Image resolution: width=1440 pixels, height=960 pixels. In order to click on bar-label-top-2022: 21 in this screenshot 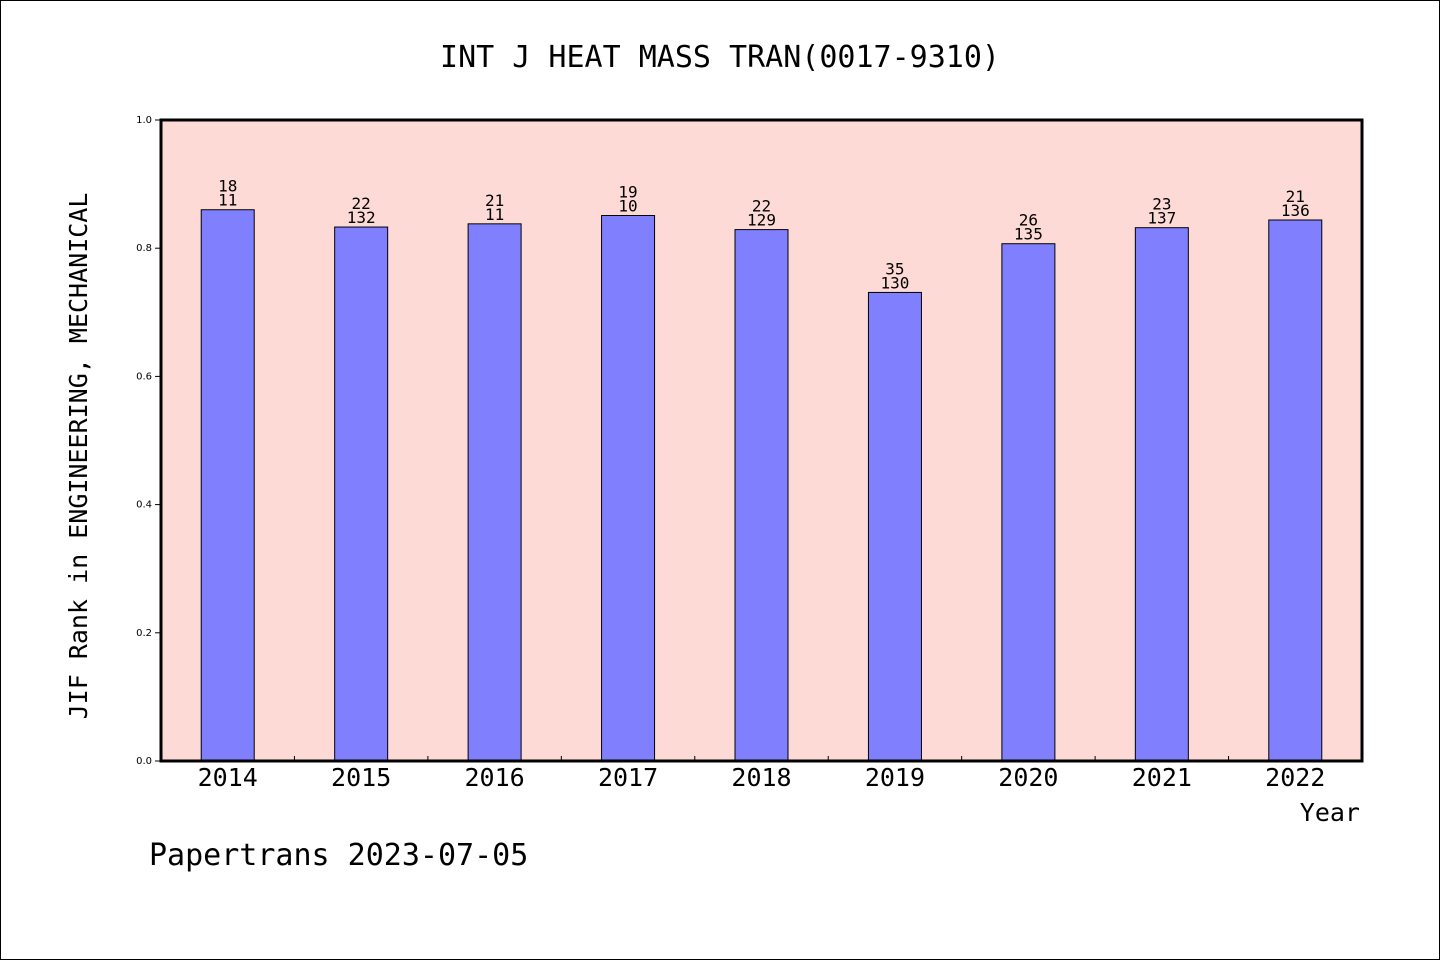, I will do `click(1295, 196)`.